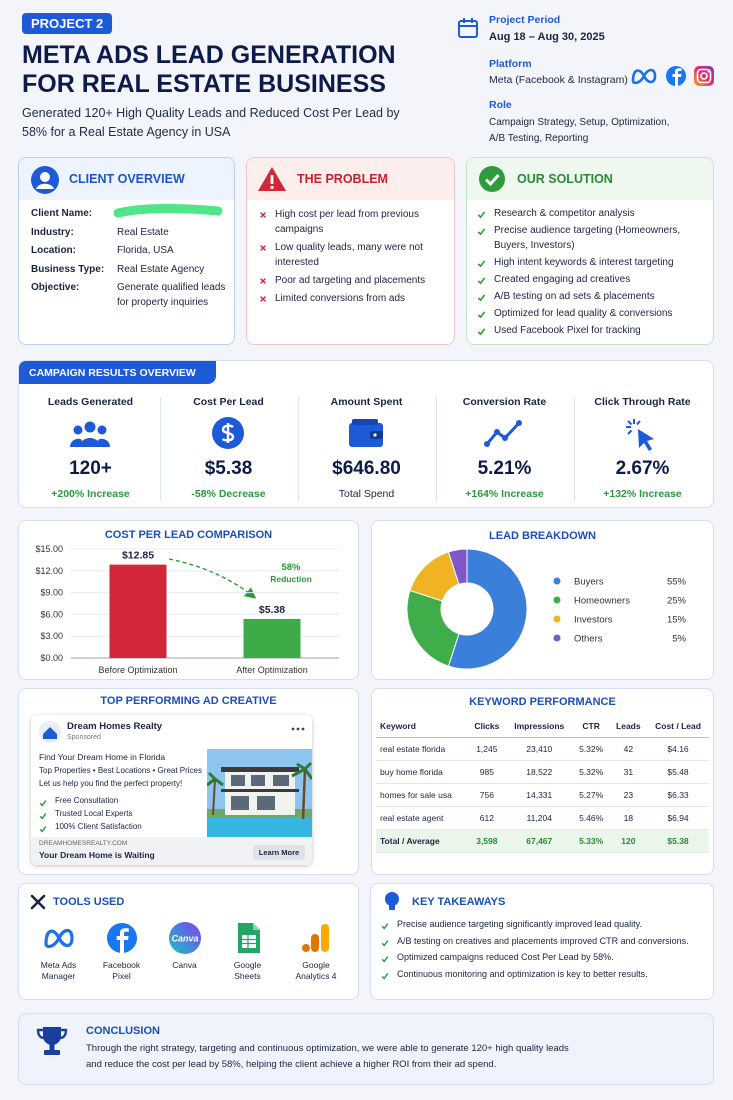 The width and height of the screenshot is (733, 1100). I want to click on table-row: homes for sale usa 756 14,331 5.27% 23 $6.33, so click(542, 795).